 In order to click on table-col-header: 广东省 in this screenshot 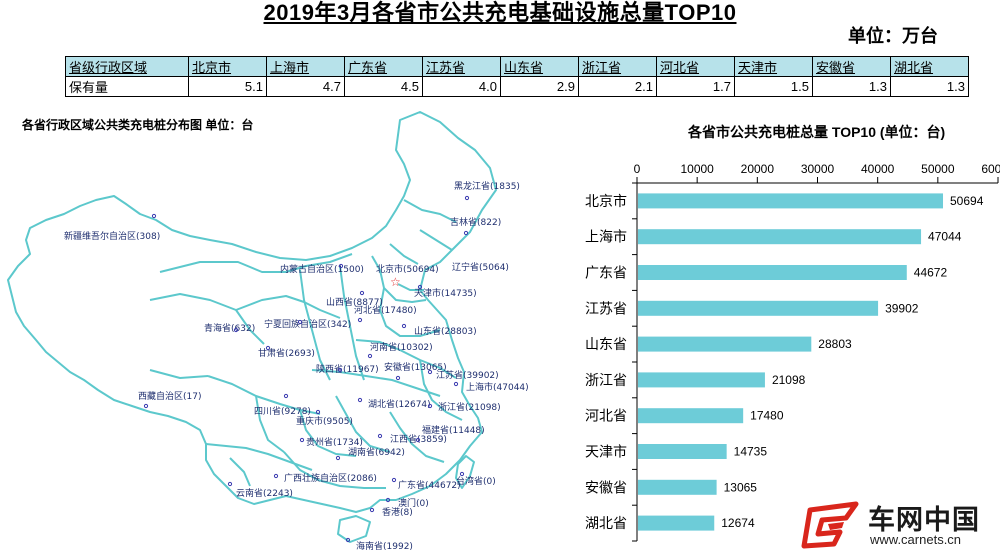, I will do `click(383, 66)`.